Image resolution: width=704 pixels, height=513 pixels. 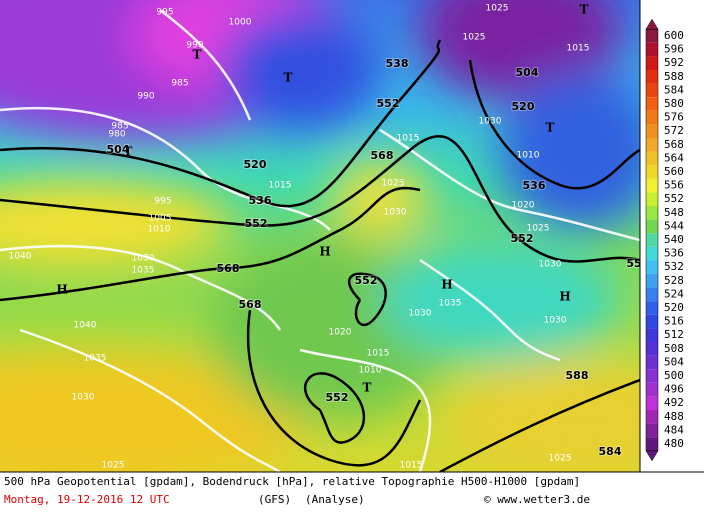 What do you see at coordinates (674, 266) in the screenshot?
I see `colorbar-label: 532` at bounding box center [674, 266].